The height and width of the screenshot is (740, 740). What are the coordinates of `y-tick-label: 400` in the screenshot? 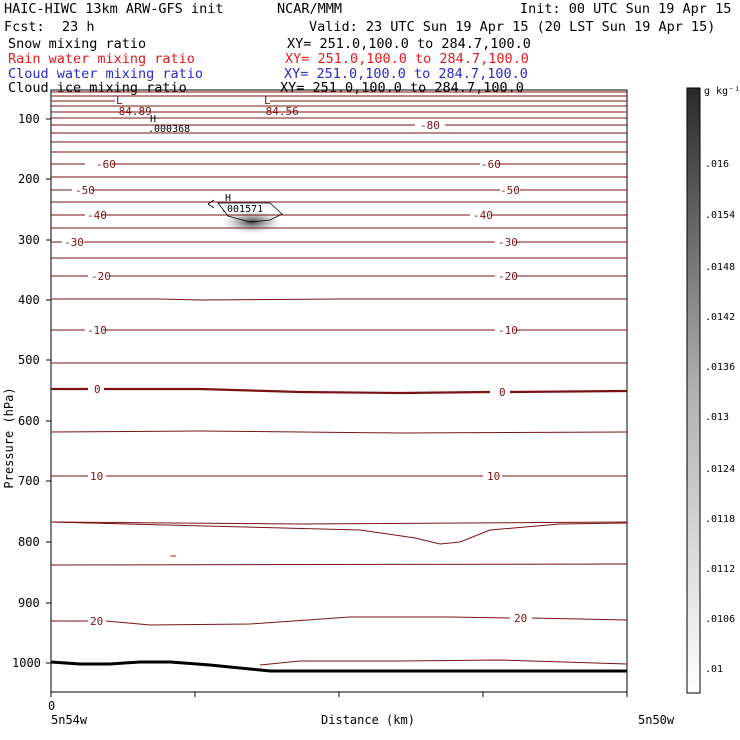 It's located at (29, 300).